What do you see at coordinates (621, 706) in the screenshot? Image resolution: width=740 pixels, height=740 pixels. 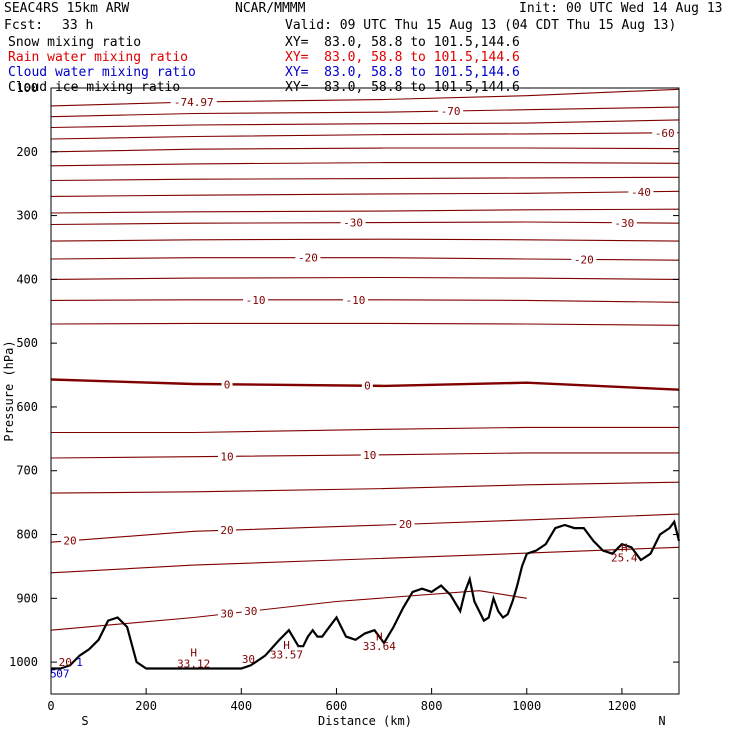 I see `x-tick-label: 1200` at bounding box center [621, 706].